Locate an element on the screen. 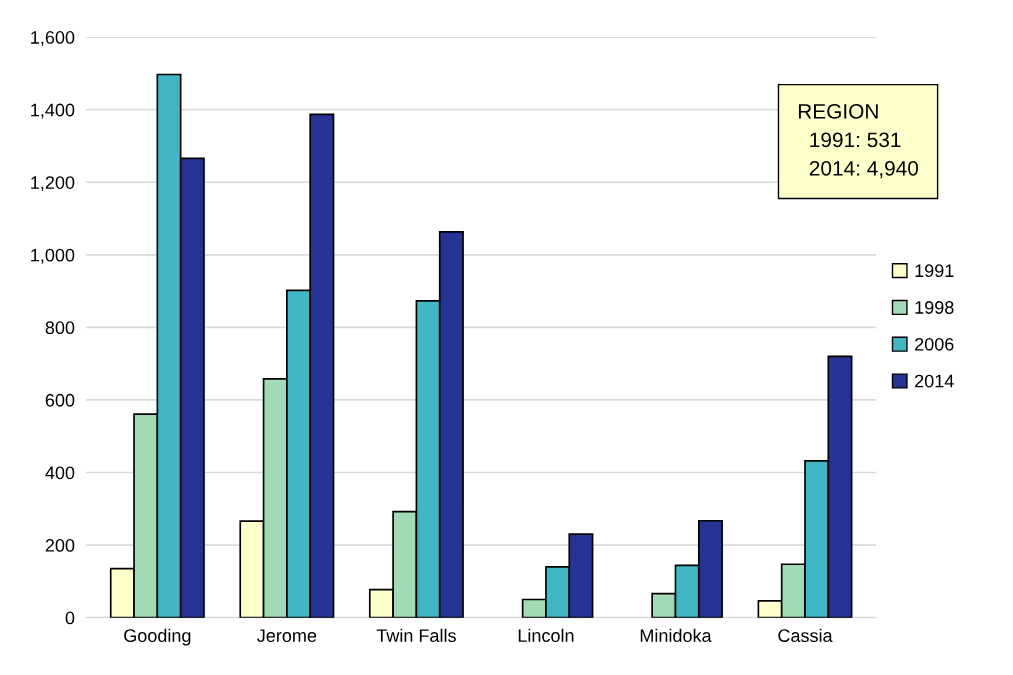 The image size is (1013, 675). y-tick-label: 800 is located at coordinates (60, 328).